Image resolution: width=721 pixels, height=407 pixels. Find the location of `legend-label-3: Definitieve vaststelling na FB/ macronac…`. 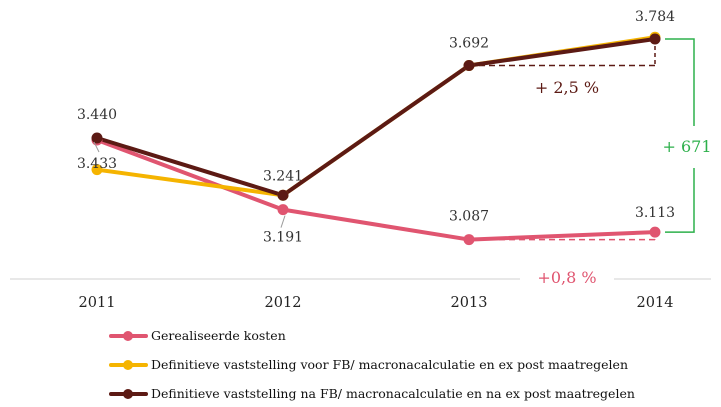

legend-label-3: Definitieve vaststelling na FB/ macronac… is located at coordinates (393, 393).